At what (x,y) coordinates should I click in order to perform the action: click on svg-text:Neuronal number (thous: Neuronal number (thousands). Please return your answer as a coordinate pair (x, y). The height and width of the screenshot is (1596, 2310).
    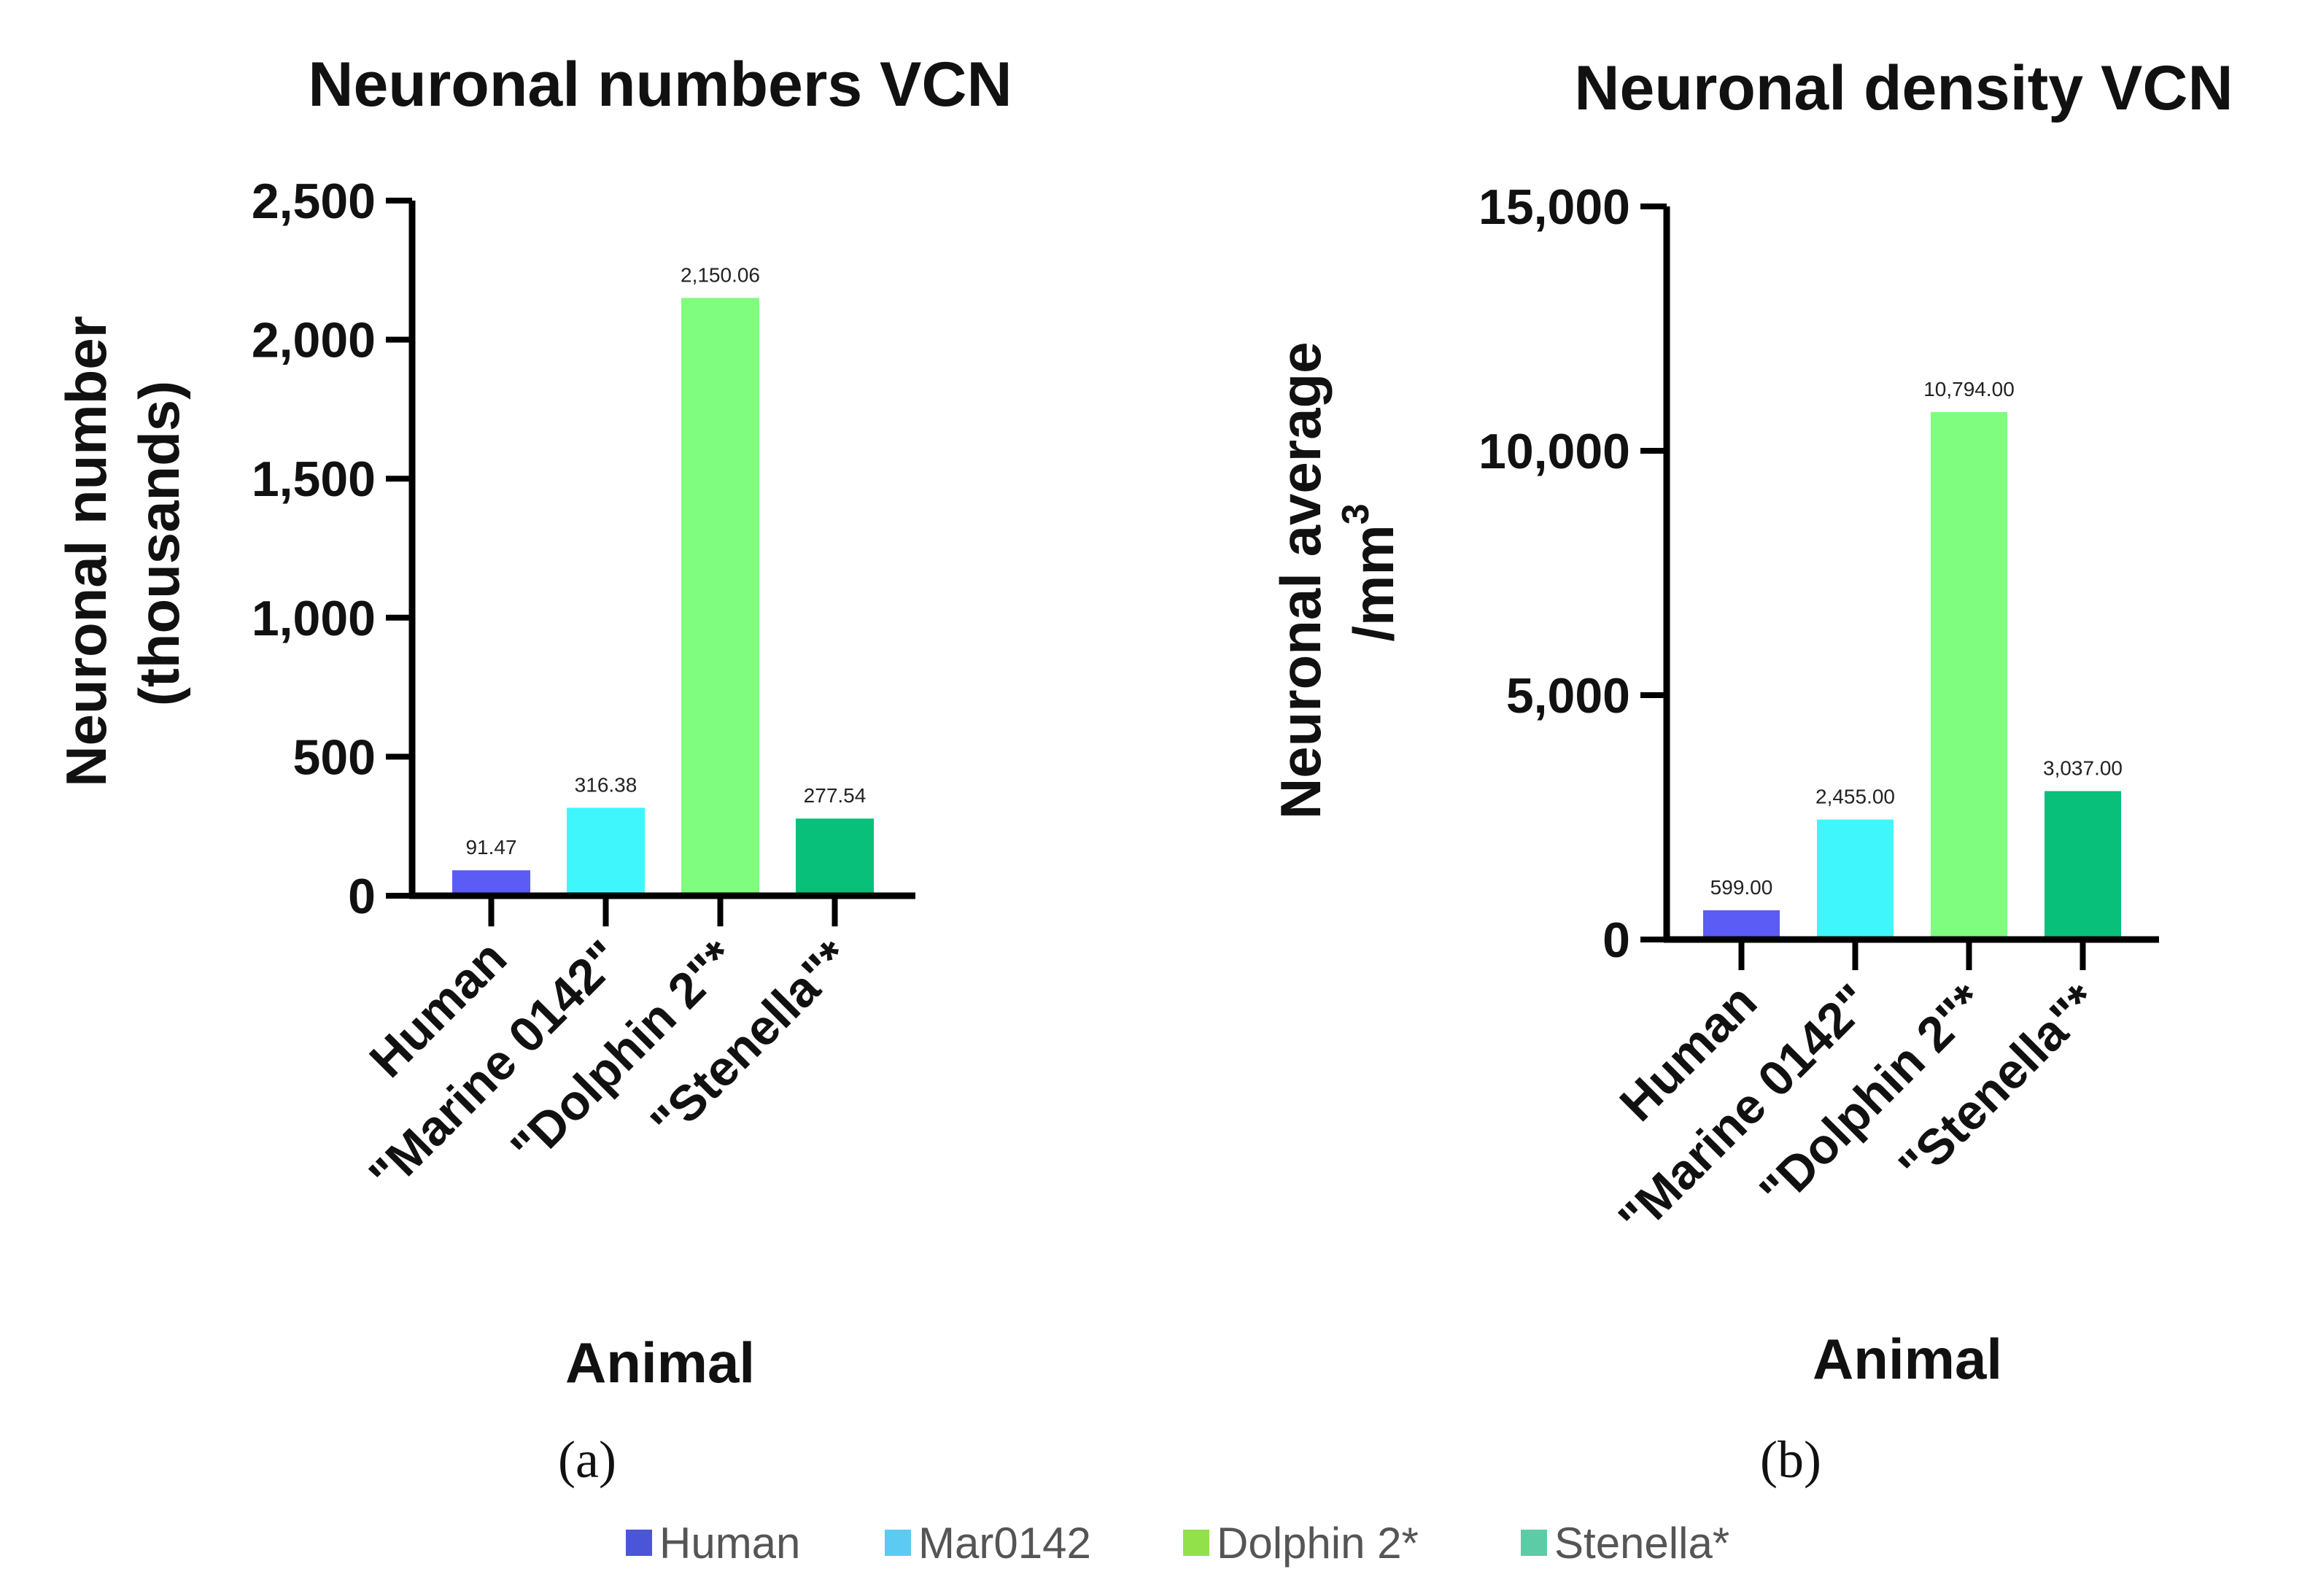
    Looking at the image, I should click on (122, 543).